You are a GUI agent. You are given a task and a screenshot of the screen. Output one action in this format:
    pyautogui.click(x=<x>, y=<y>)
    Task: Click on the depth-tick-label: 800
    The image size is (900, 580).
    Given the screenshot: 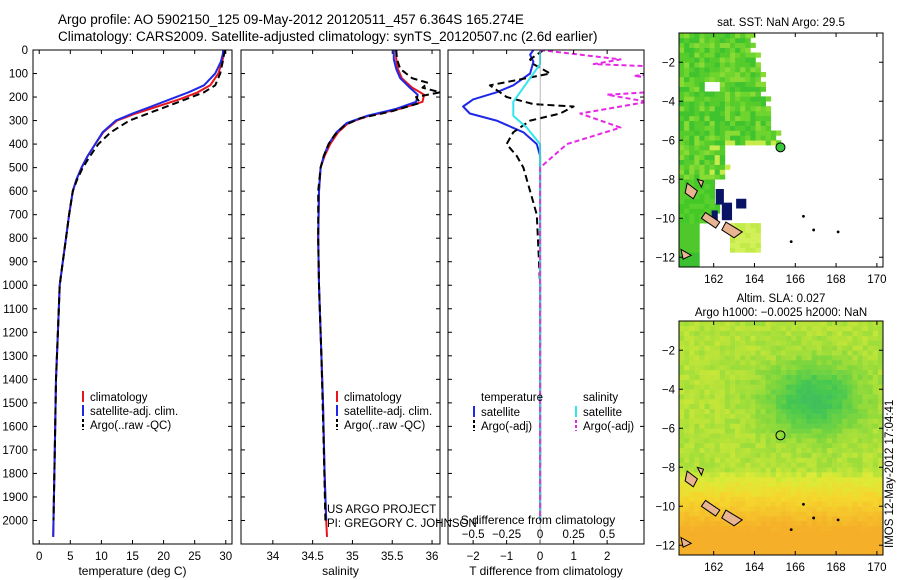 What is the action you would take?
    pyautogui.click(x=18, y=239)
    